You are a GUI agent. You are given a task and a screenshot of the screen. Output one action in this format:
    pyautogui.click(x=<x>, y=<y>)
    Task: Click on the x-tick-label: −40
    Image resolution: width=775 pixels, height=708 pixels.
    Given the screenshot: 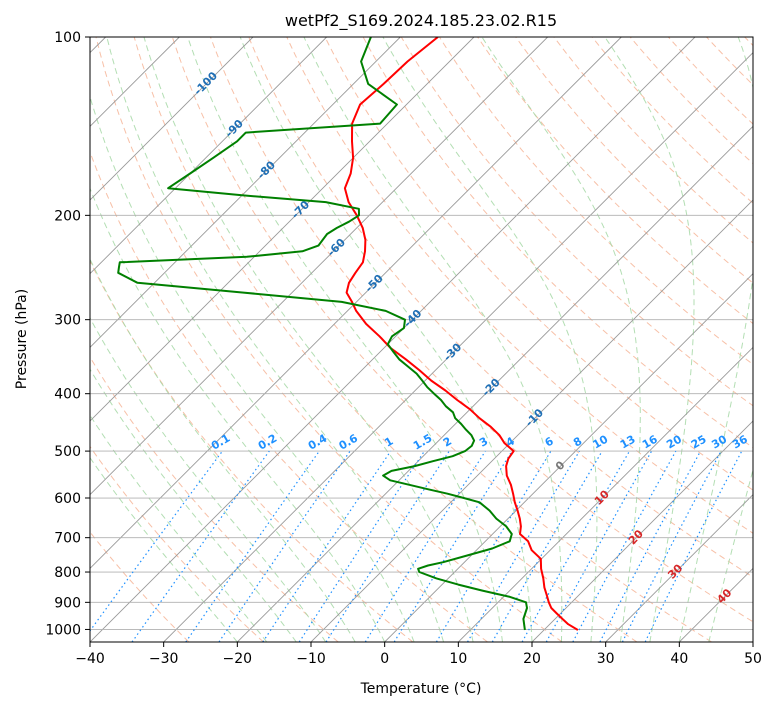 What is the action you would take?
    pyautogui.click(x=90, y=659)
    